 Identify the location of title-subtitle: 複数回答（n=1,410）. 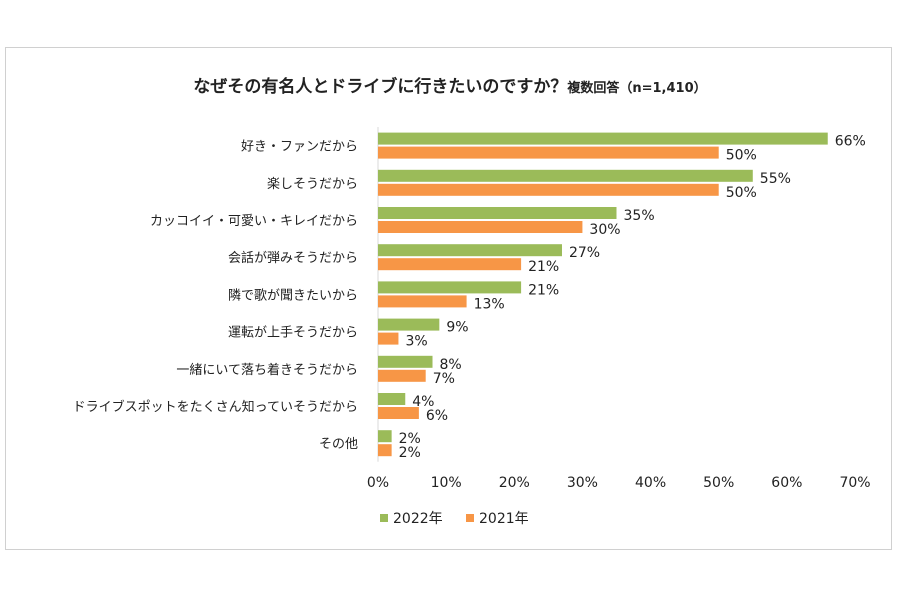
(637, 88).